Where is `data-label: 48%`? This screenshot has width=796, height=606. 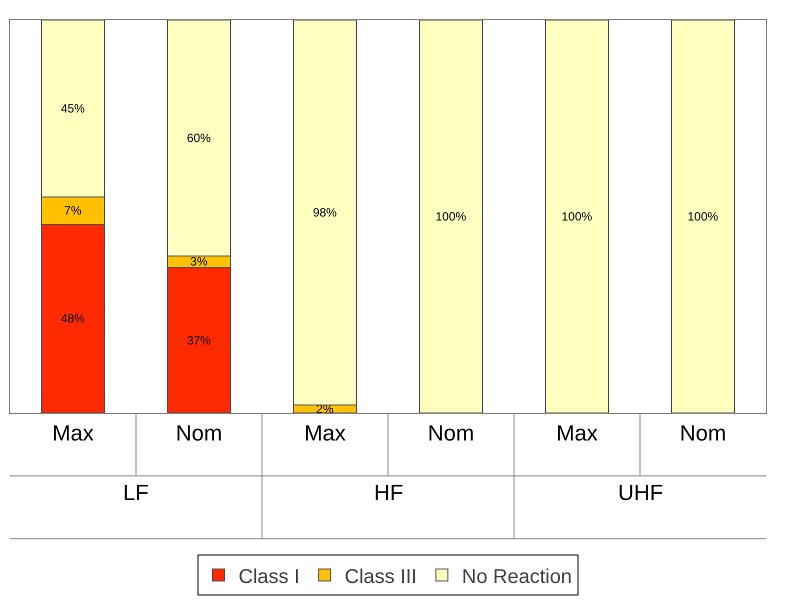
data-label: 48% is located at coordinates (73, 319).